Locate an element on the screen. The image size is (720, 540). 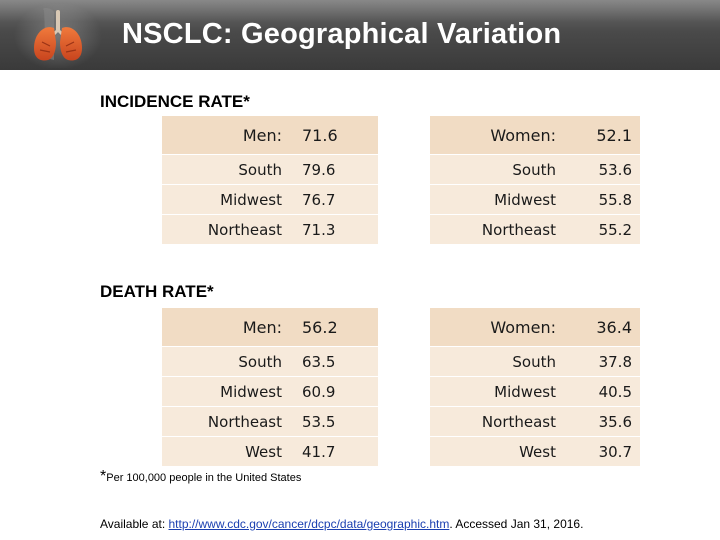
table-row: South 37.8 is located at coordinates (535, 361).